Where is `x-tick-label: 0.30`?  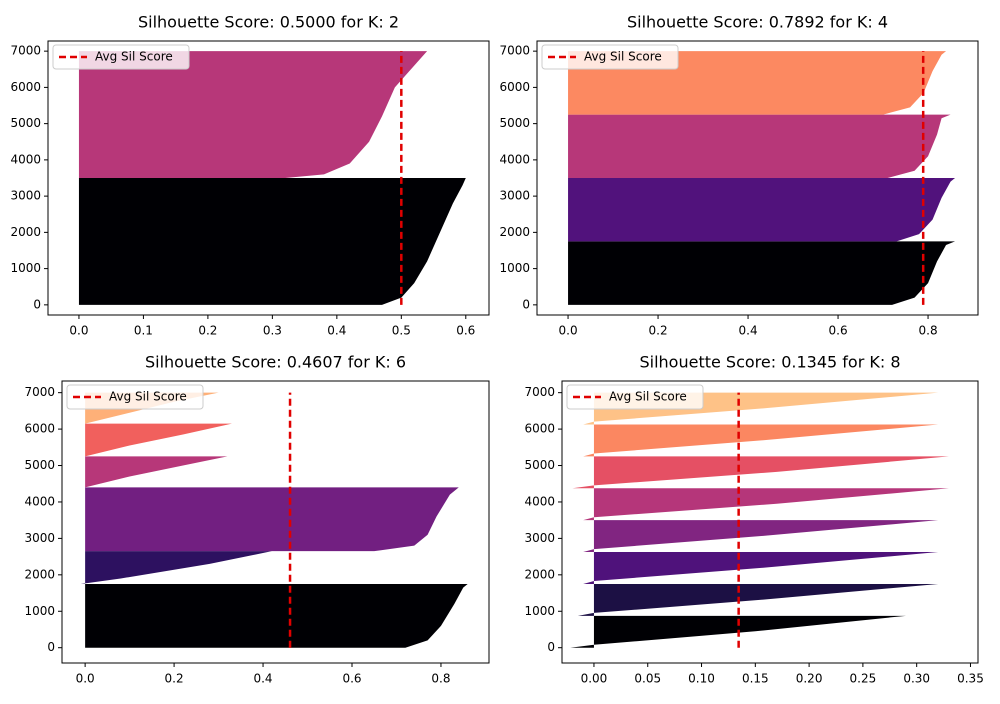
x-tick-label: 0.30 is located at coordinates (916, 679).